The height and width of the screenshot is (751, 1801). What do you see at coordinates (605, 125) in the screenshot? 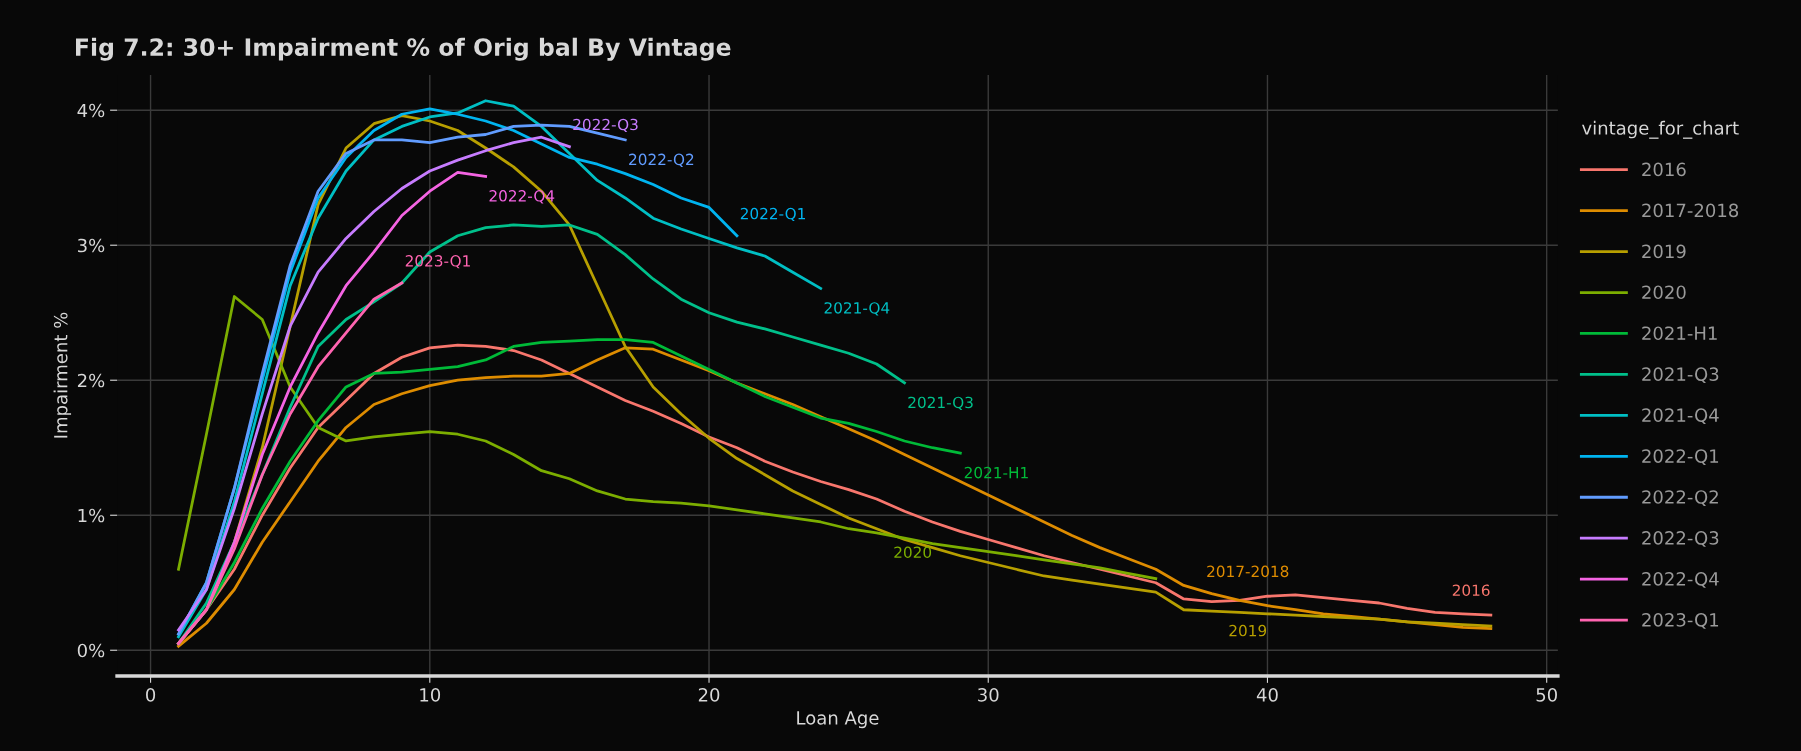
I see `annotation: 2022-Q3` at bounding box center [605, 125].